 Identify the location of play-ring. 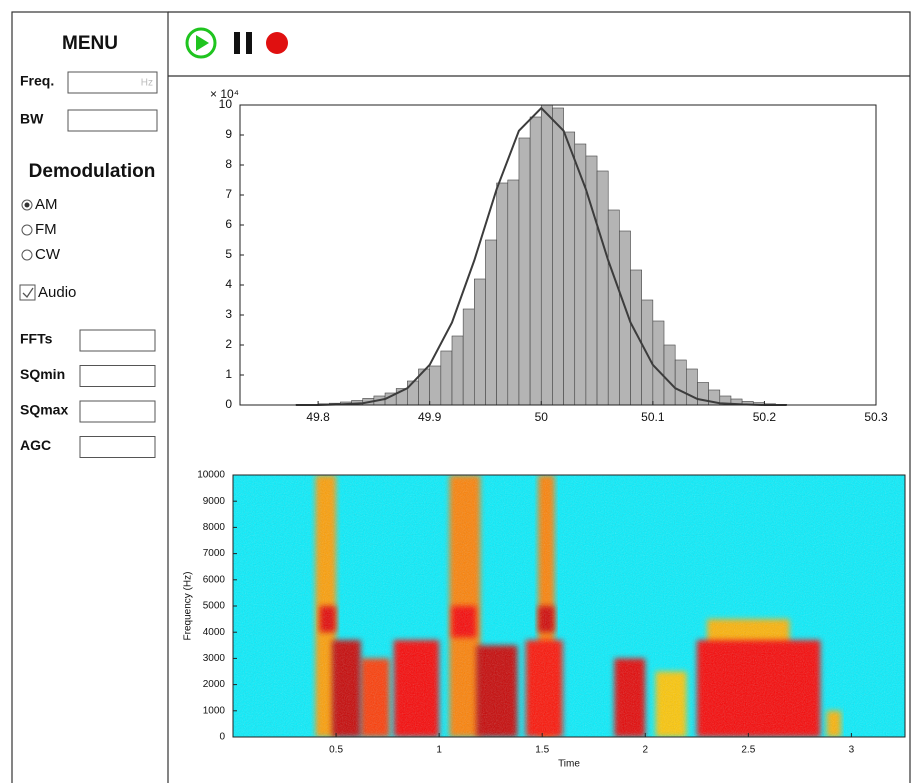
(201, 43).